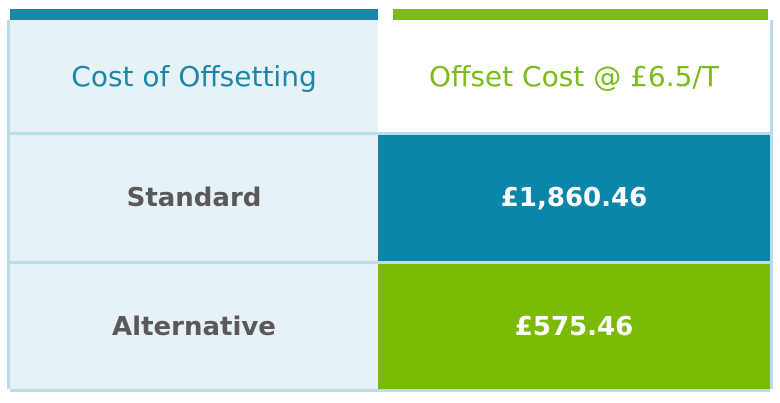 The width and height of the screenshot is (780, 403). I want to click on row-label-alternative: Alternative, so click(194, 326).